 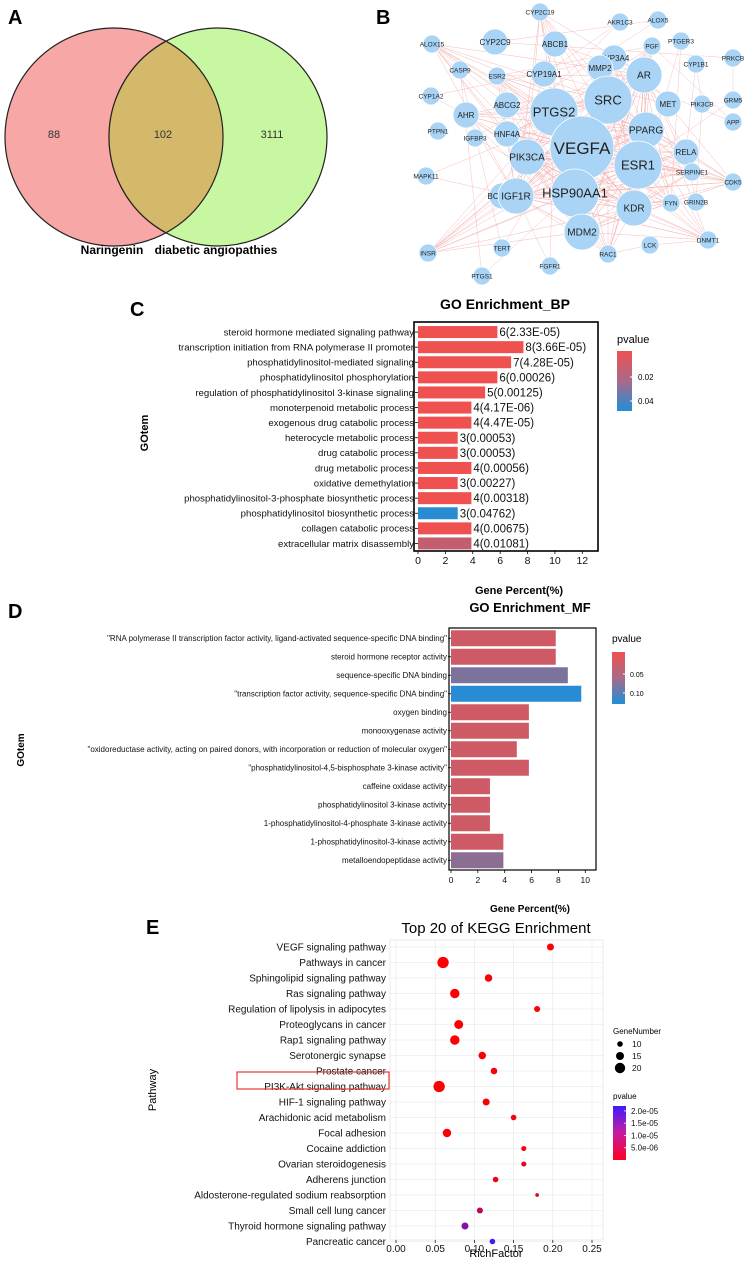 What do you see at coordinates (330, 363) in the screenshot?
I see `bp-category-phosphatidylinositol-mediated-signaling: phosphatidylinositol-mediated signaling` at bounding box center [330, 363].